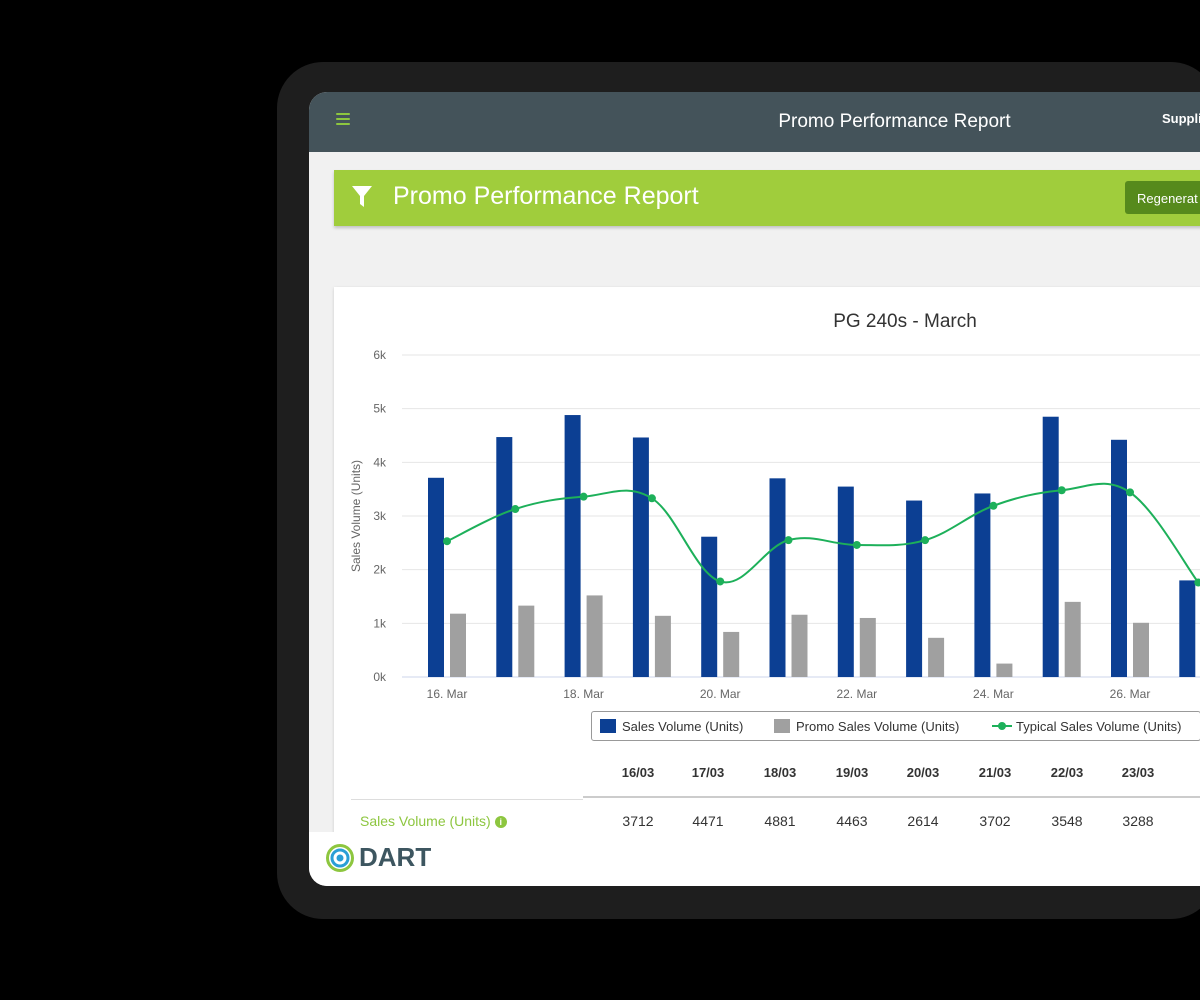 This screenshot has width=1200, height=1000. Describe the element at coordinates (638, 772) in the screenshot. I see `table-col-header: 16/03` at that location.